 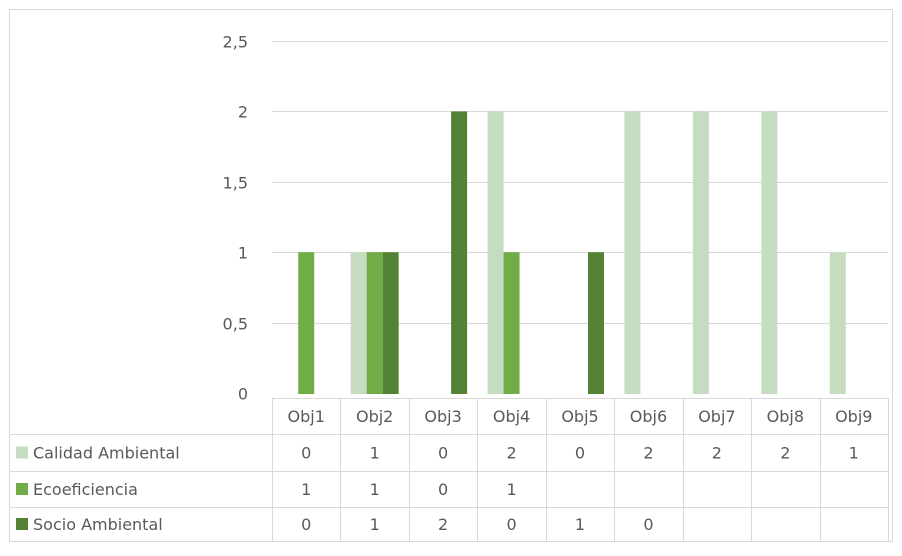 I want to click on y-tick-label: 2, so click(x=243, y=112).